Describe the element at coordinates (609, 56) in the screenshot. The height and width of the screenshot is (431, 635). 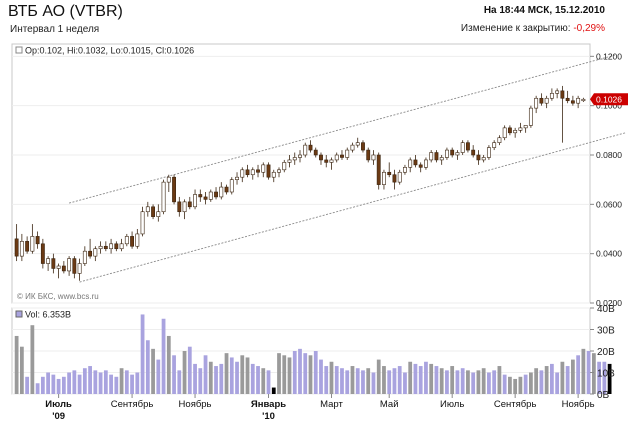
I see `price-tick-label: 0.1200` at that location.